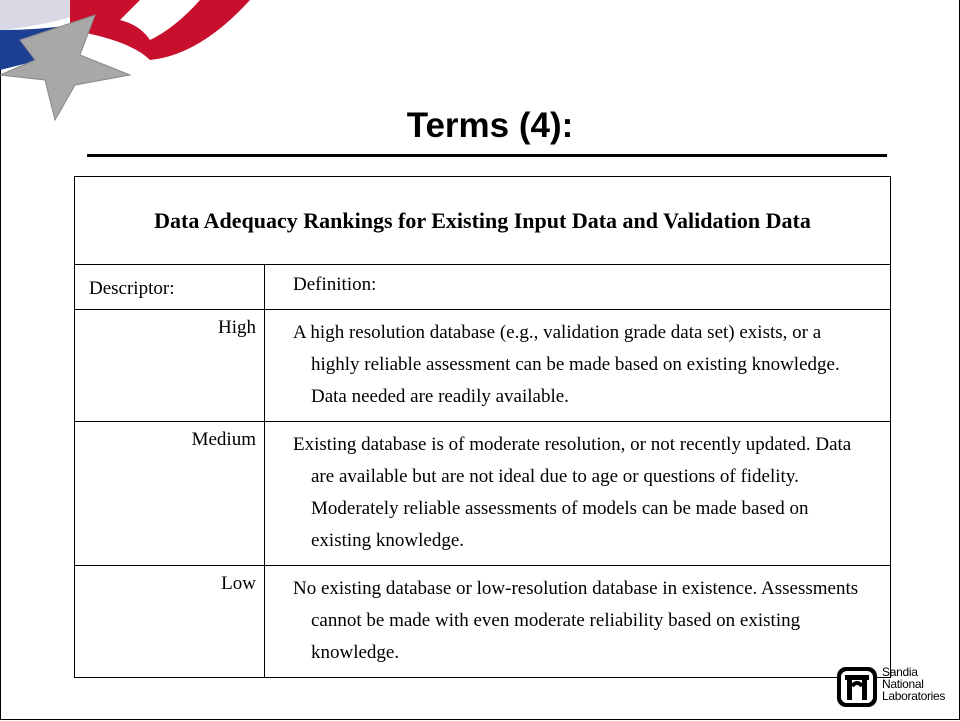  Describe the element at coordinates (577, 287) in the screenshot. I see `header-cell: Definition:` at that location.